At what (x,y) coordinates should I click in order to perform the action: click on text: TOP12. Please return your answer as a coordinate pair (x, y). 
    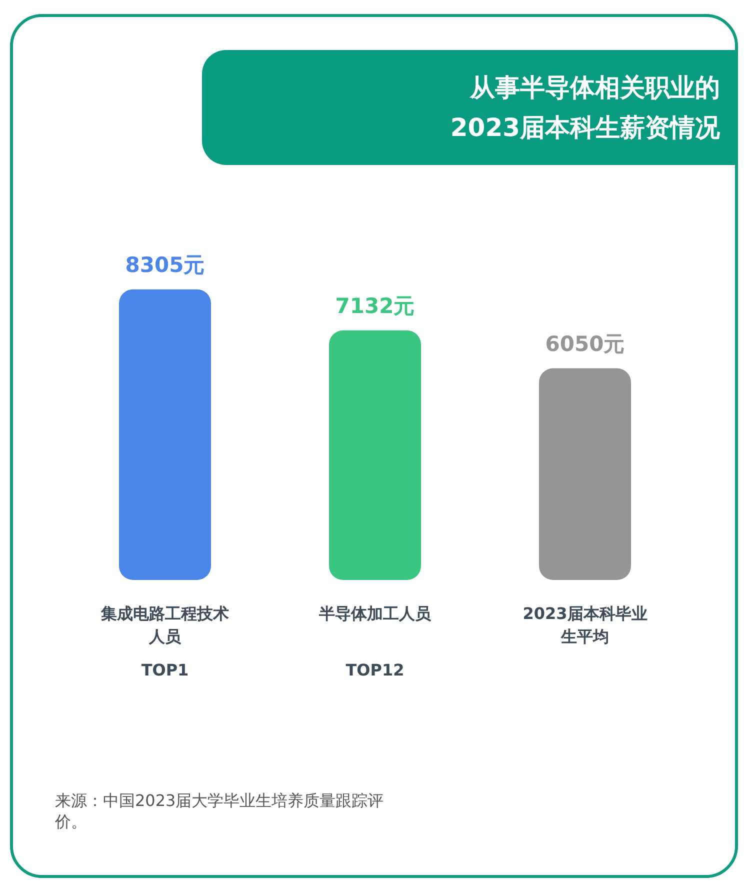
    Looking at the image, I should click on (375, 670).